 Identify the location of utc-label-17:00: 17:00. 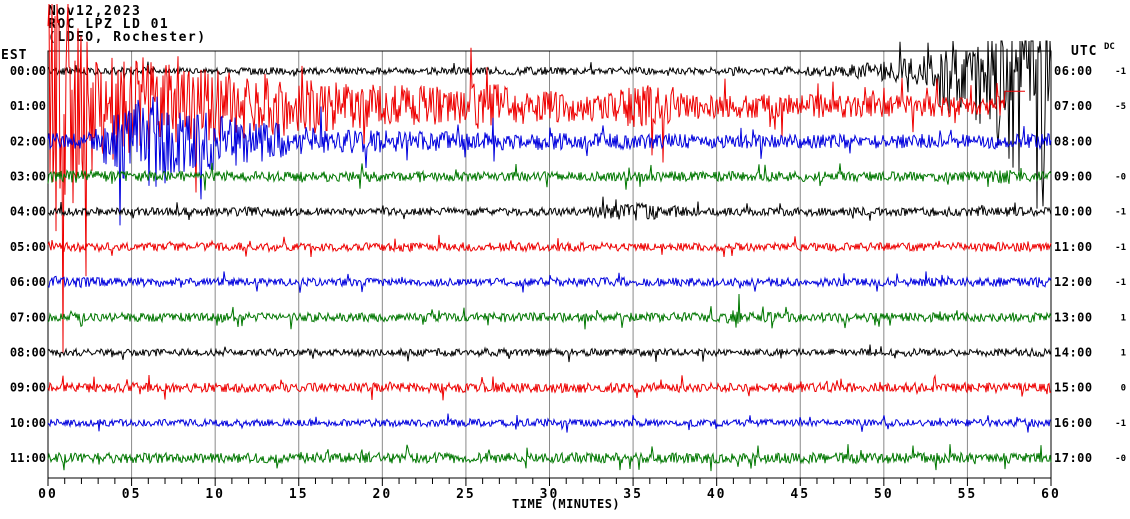
(1073, 458).